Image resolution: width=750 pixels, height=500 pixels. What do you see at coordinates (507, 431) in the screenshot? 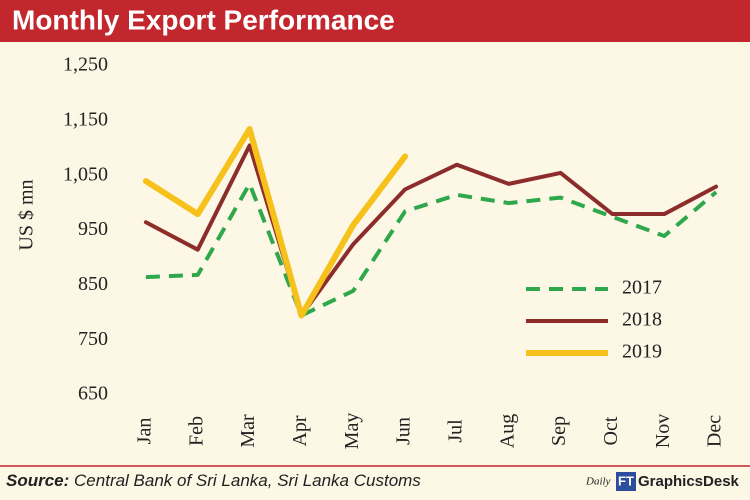
I see `x-tick-label: Aug` at bounding box center [507, 431].